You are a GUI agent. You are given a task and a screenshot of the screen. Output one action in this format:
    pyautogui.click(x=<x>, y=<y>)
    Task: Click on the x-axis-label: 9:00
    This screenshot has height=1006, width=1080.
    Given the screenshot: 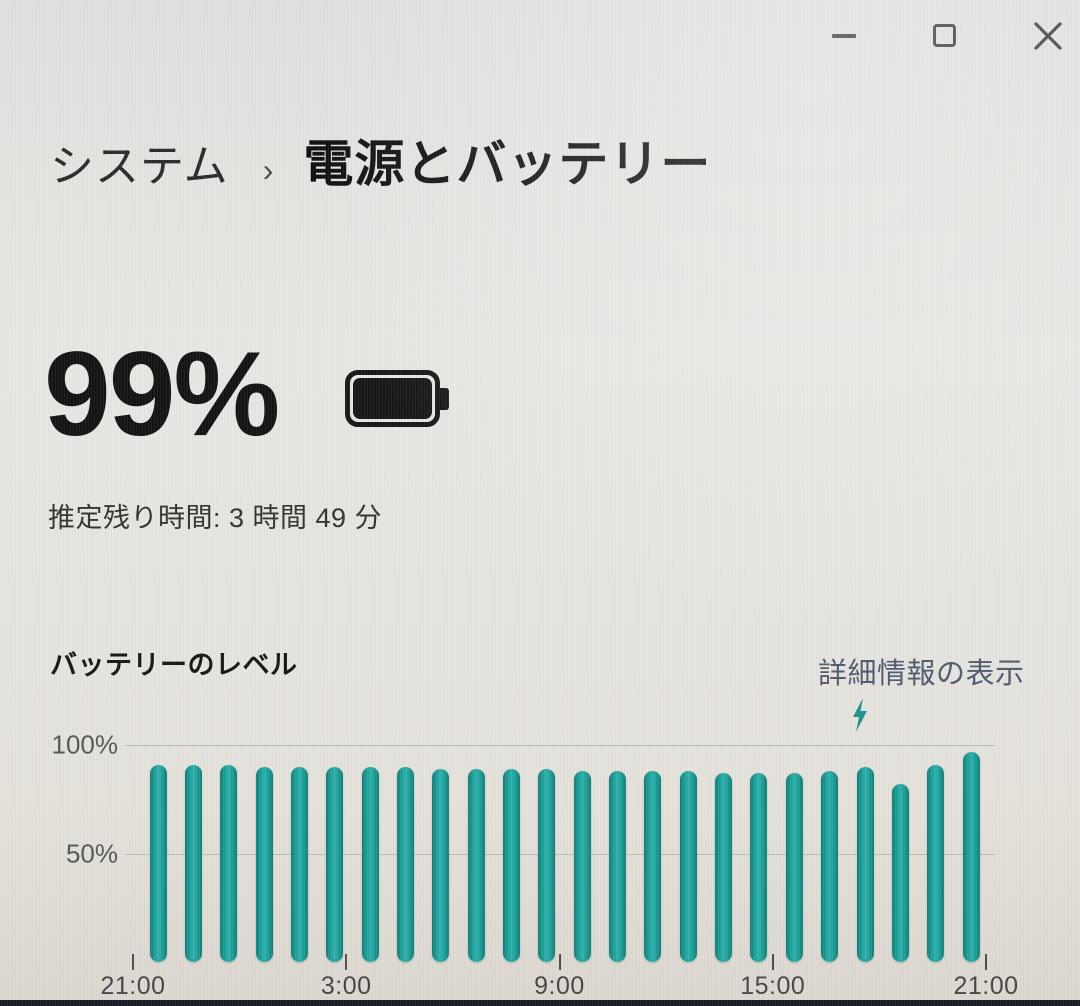 What is the action you would take?
    pyautogui.click(x=559, y=986)
    